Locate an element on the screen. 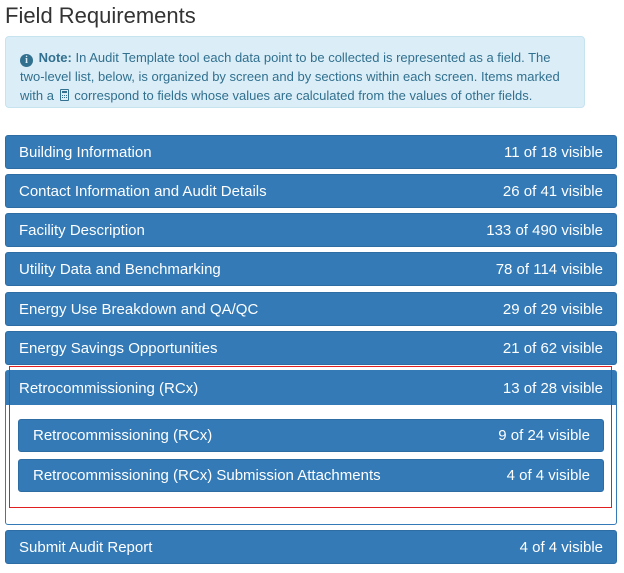  section-count: 21 of 62 visible is located at coordinates (552, 348).